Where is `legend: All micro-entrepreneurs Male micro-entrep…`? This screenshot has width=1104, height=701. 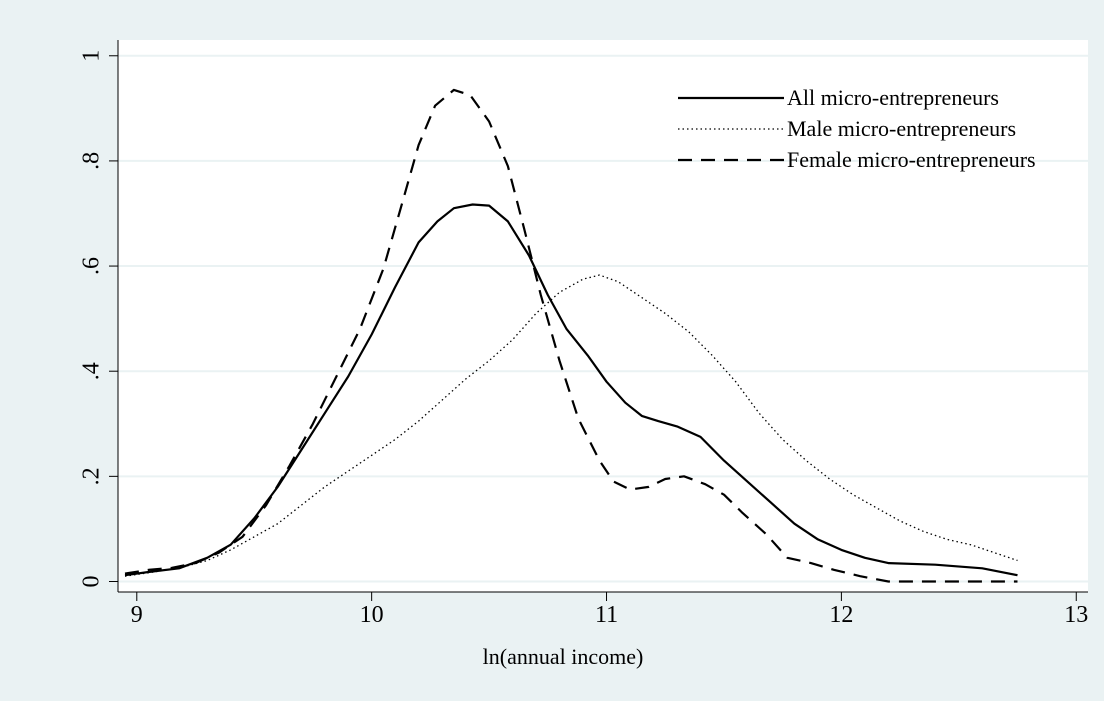 legend: All micro-entrepreneurs Male micro-entrep… is located at coordinates (857, 128).